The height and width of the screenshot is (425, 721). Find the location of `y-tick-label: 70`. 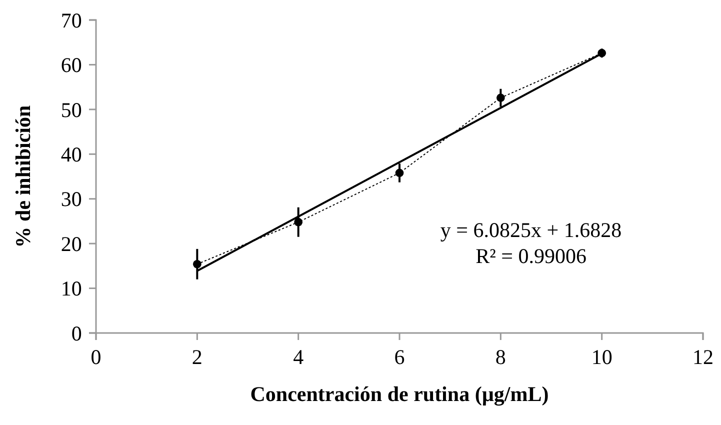

y-tick-label: 70 is located at coordinates (71, 20).